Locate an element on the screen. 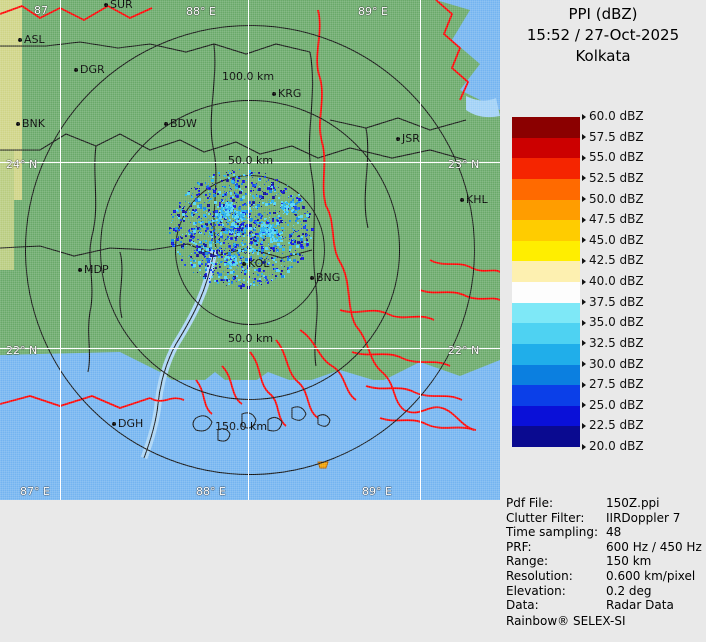 The width and height of the screenshot is (706, 642). metadata-row: Range: 150 km is located at coordinates (606, 561).